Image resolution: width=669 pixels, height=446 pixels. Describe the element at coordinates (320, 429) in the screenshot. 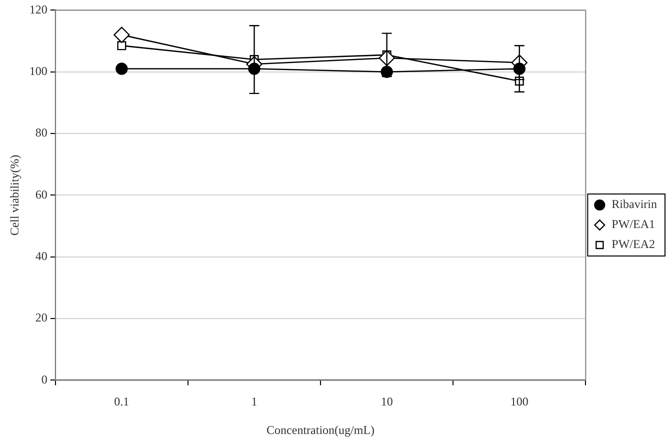

I see `x-axis-title: Concentration(ug/mL)` at that location.